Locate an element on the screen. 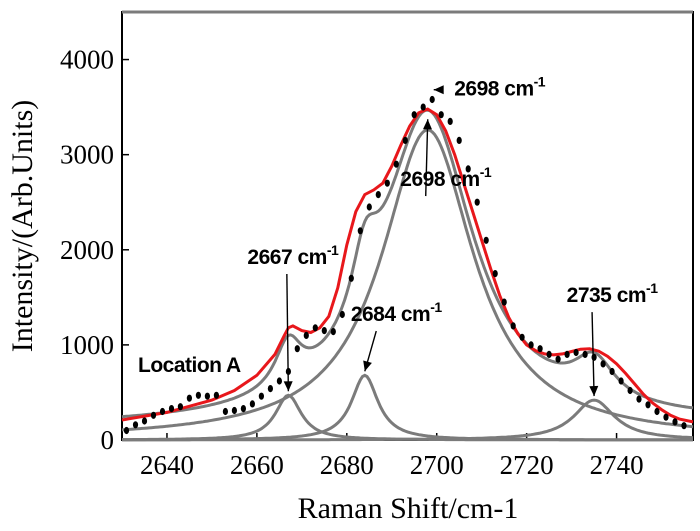  peak-label-3: 2698 cm-1 is located at coordinates (489, 87).